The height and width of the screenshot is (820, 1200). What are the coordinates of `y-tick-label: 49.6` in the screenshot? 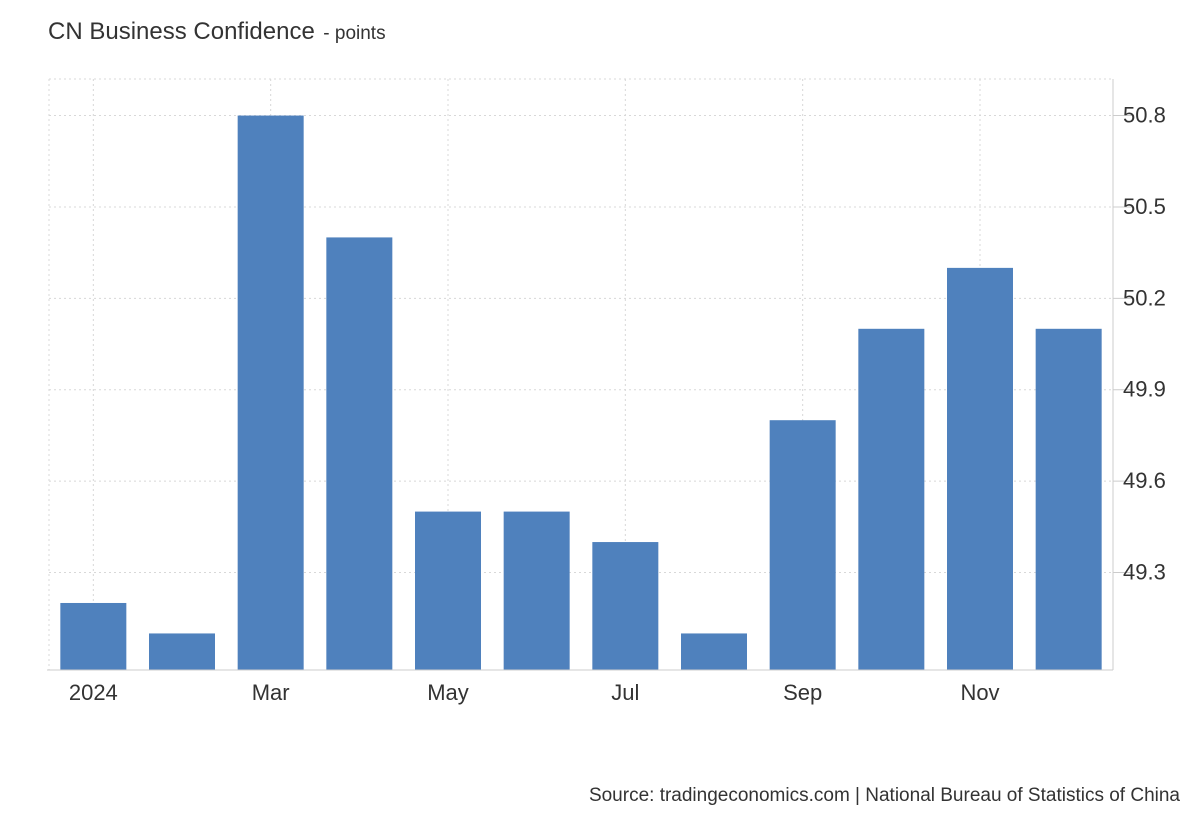 It's located at (1144, 480).